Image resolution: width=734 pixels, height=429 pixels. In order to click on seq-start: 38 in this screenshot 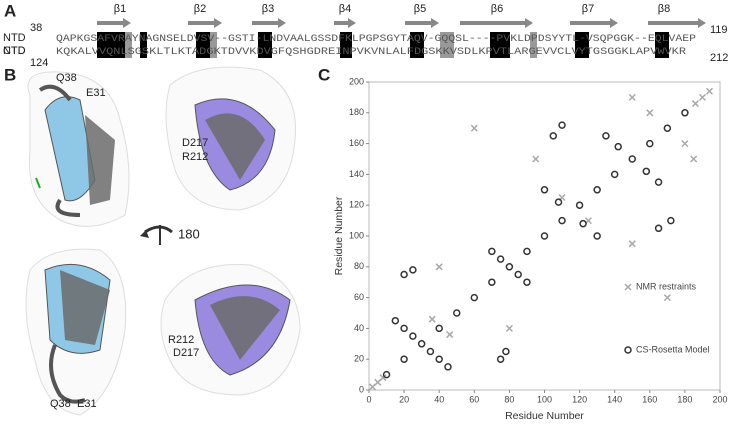, I will do `click(36, 28)`.